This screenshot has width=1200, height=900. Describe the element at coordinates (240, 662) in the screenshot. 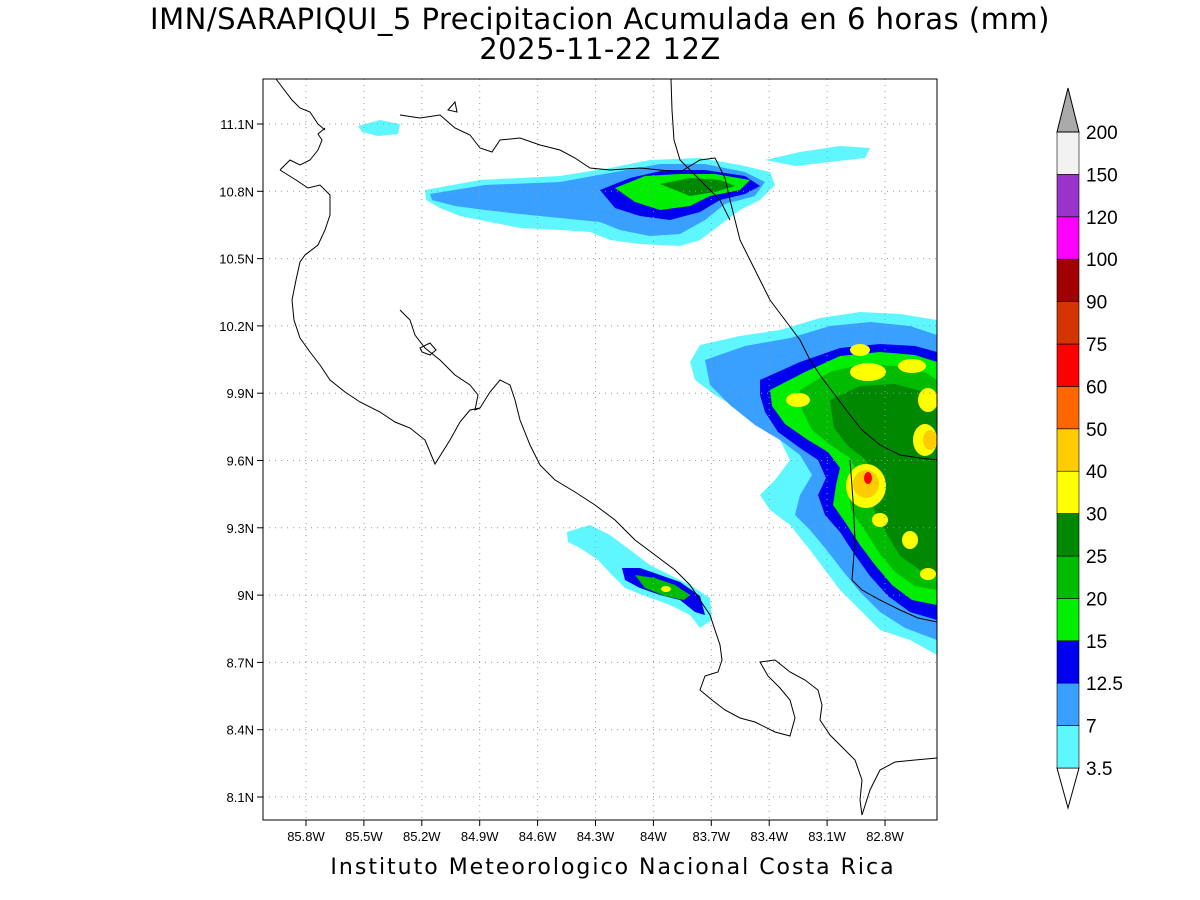

I see `y-tick-label: 8.7N` at that location.